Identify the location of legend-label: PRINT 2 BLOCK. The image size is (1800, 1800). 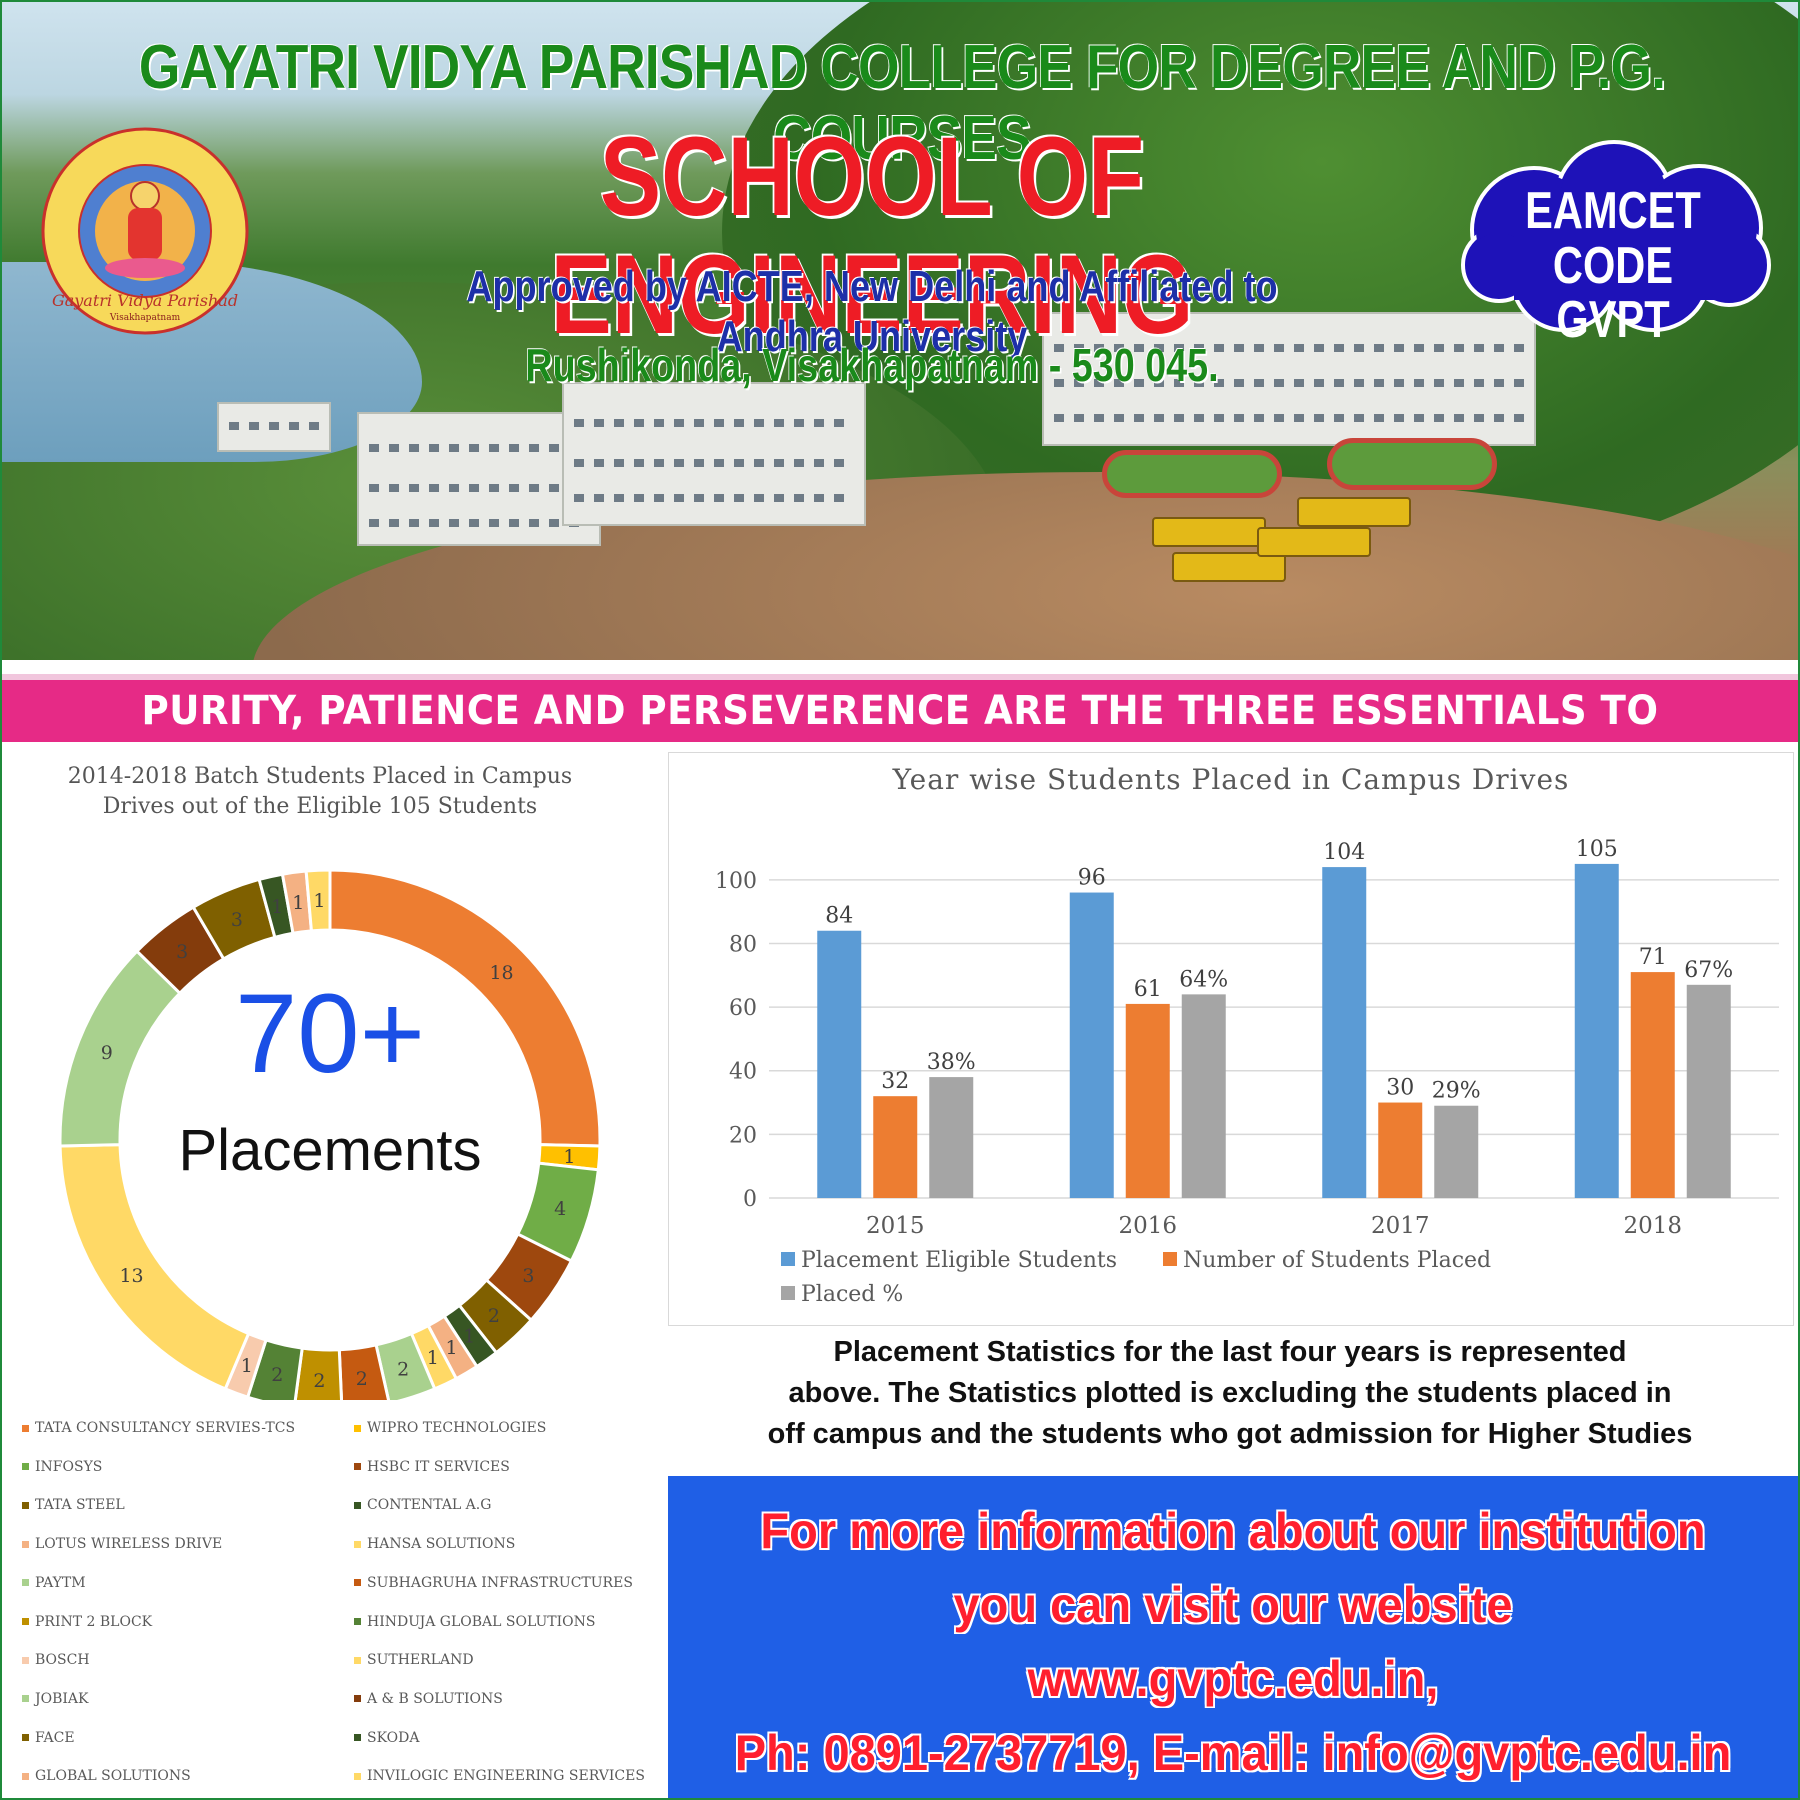
(94, 1621).